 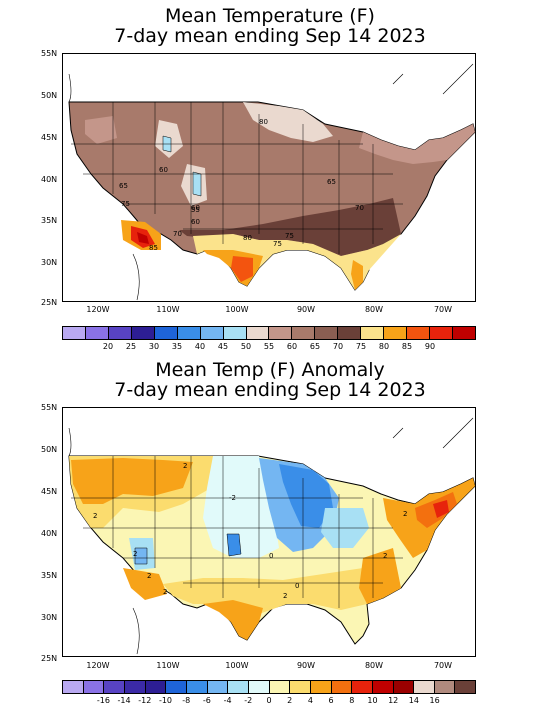 What do you see at coordinates (237, 178) in the screenshot?
I see `top-state-borders` at bounding box center [237, 178].